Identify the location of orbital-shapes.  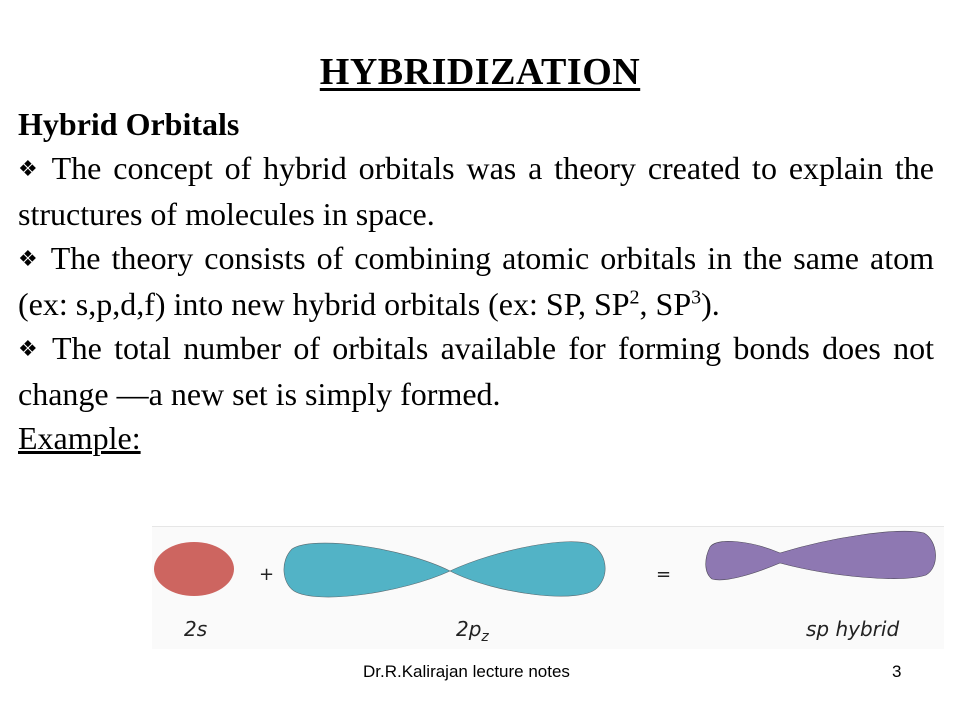
(545, 564).